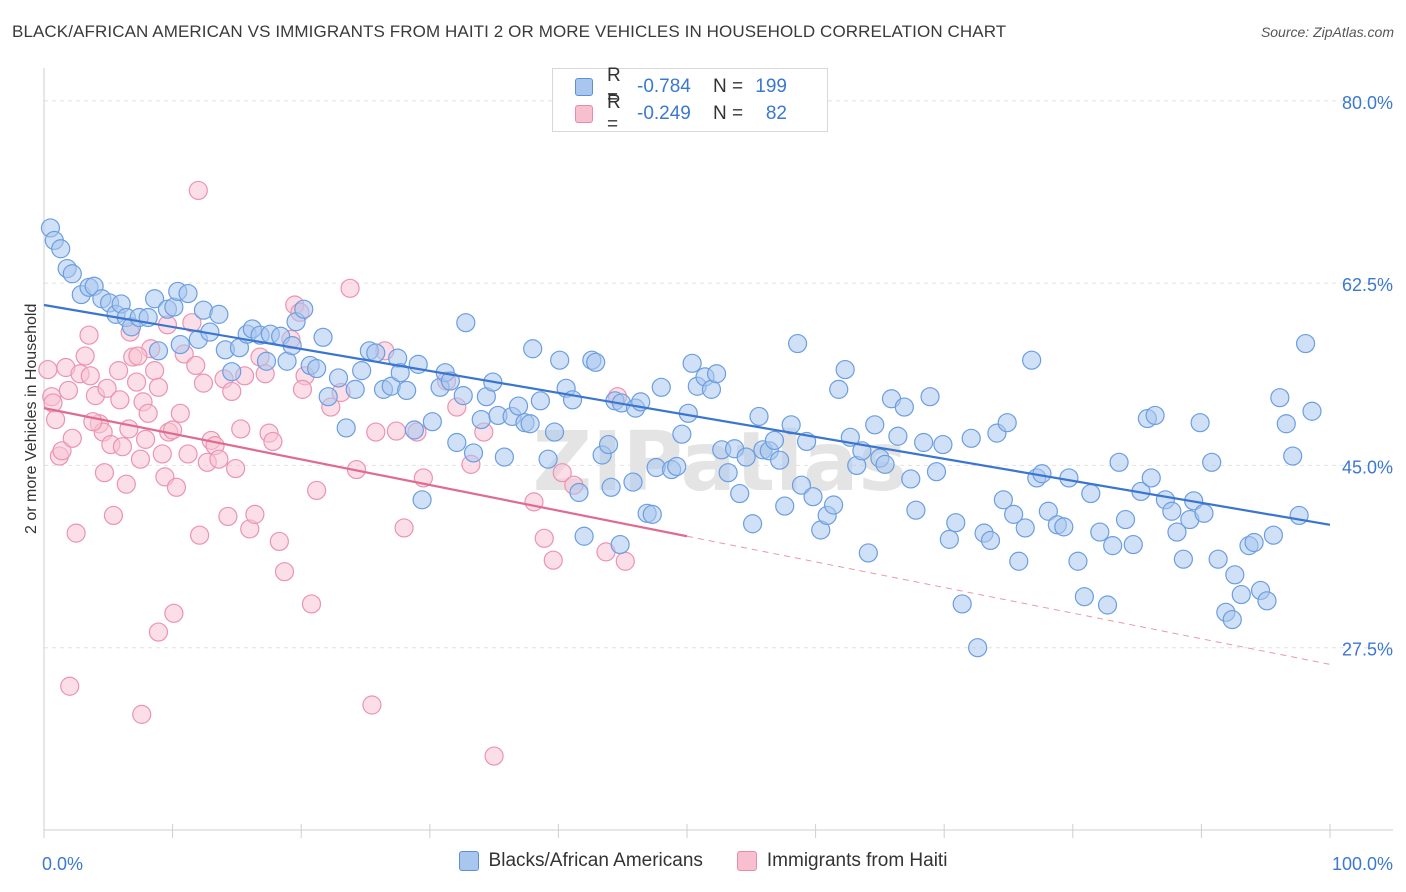  I want to click on trend-line-haiti, so click(365, 472).